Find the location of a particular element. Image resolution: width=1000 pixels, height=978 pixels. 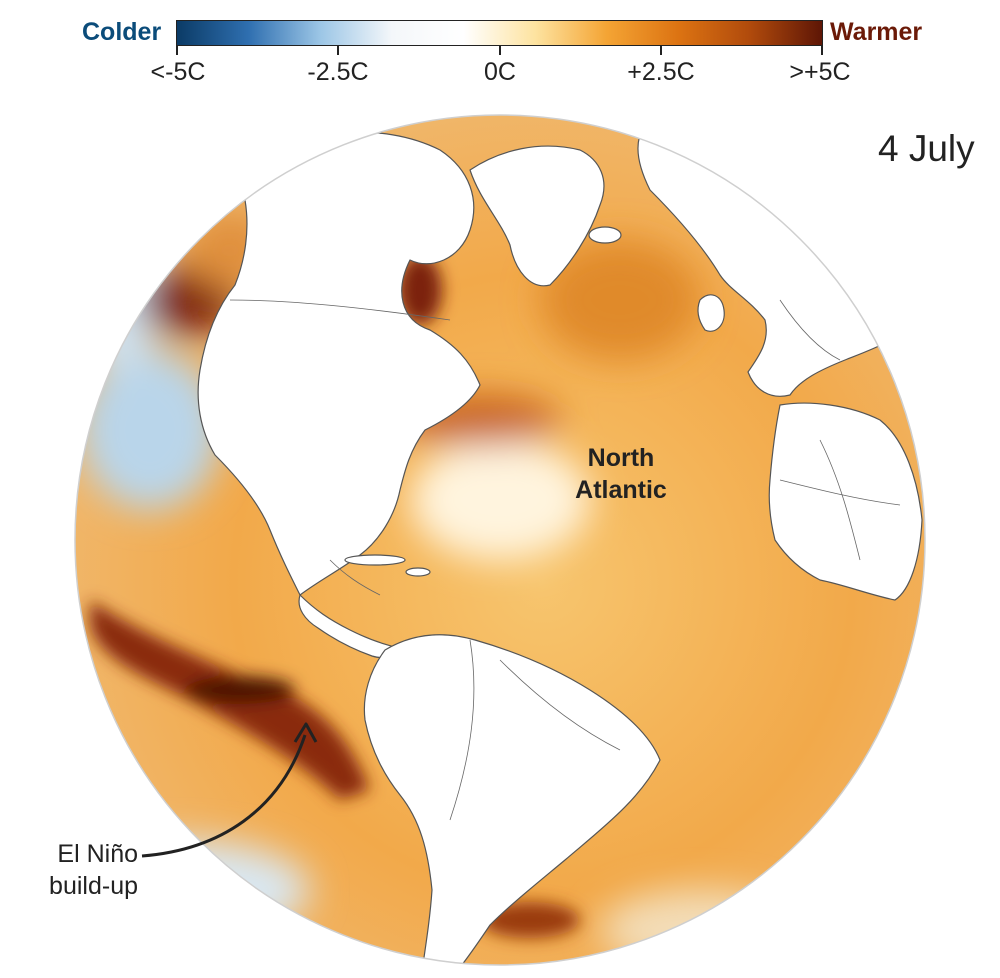

el-nino-label: El Niño build-up is located at coordinates (78, 870).